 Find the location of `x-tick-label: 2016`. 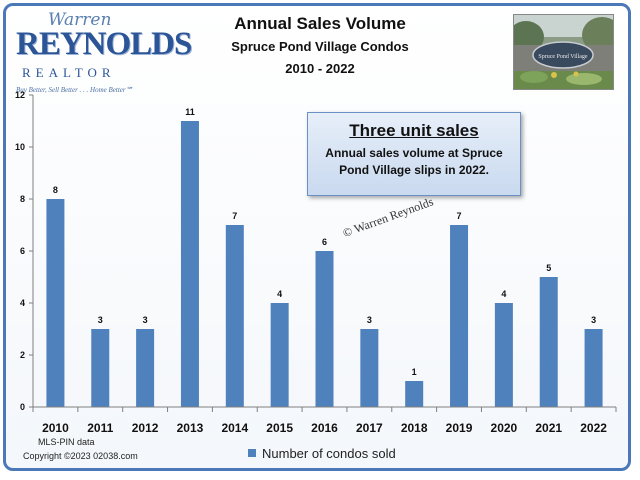

x-tick-label: 2016 is located at coordinates (324, 428).